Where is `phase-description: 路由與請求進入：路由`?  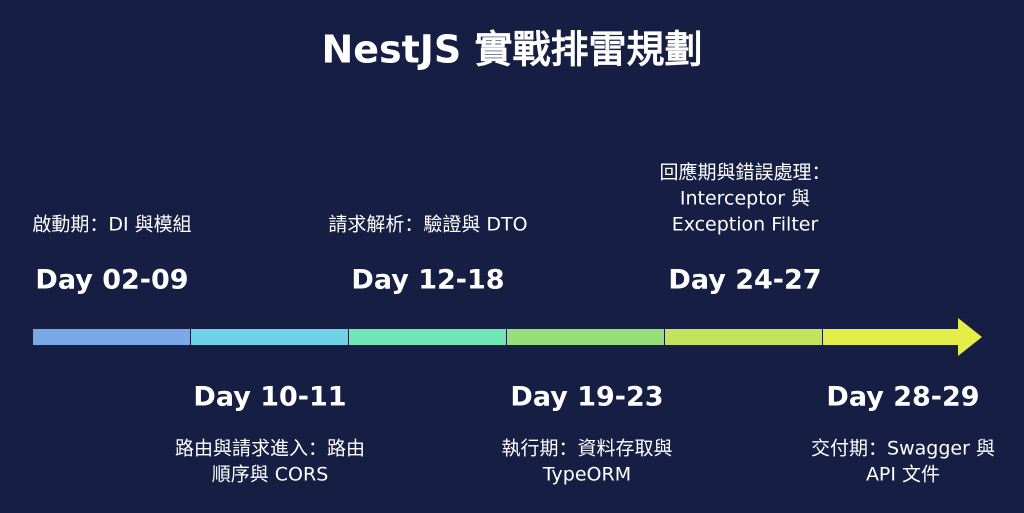
phase-description: 路由與請求進入：路由 is located at coordinates (270, 449).